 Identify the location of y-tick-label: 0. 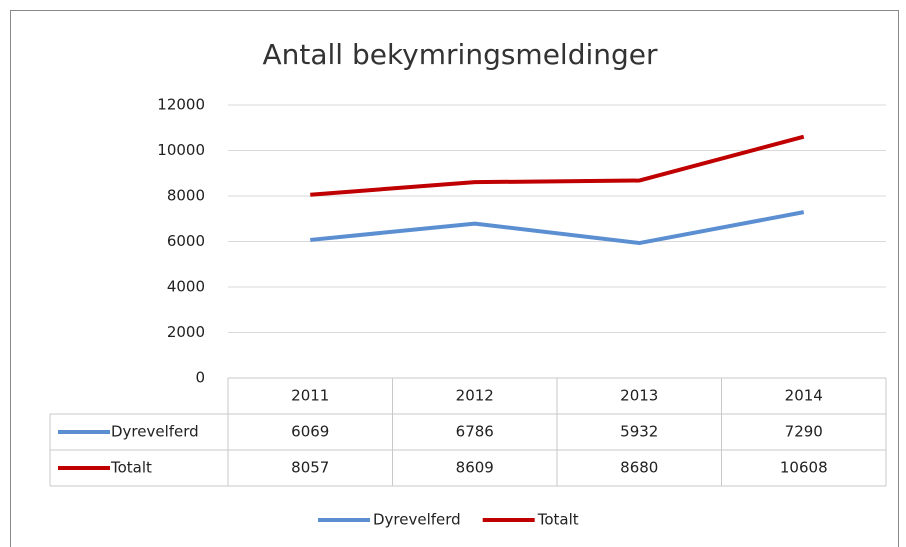
(200, 378).